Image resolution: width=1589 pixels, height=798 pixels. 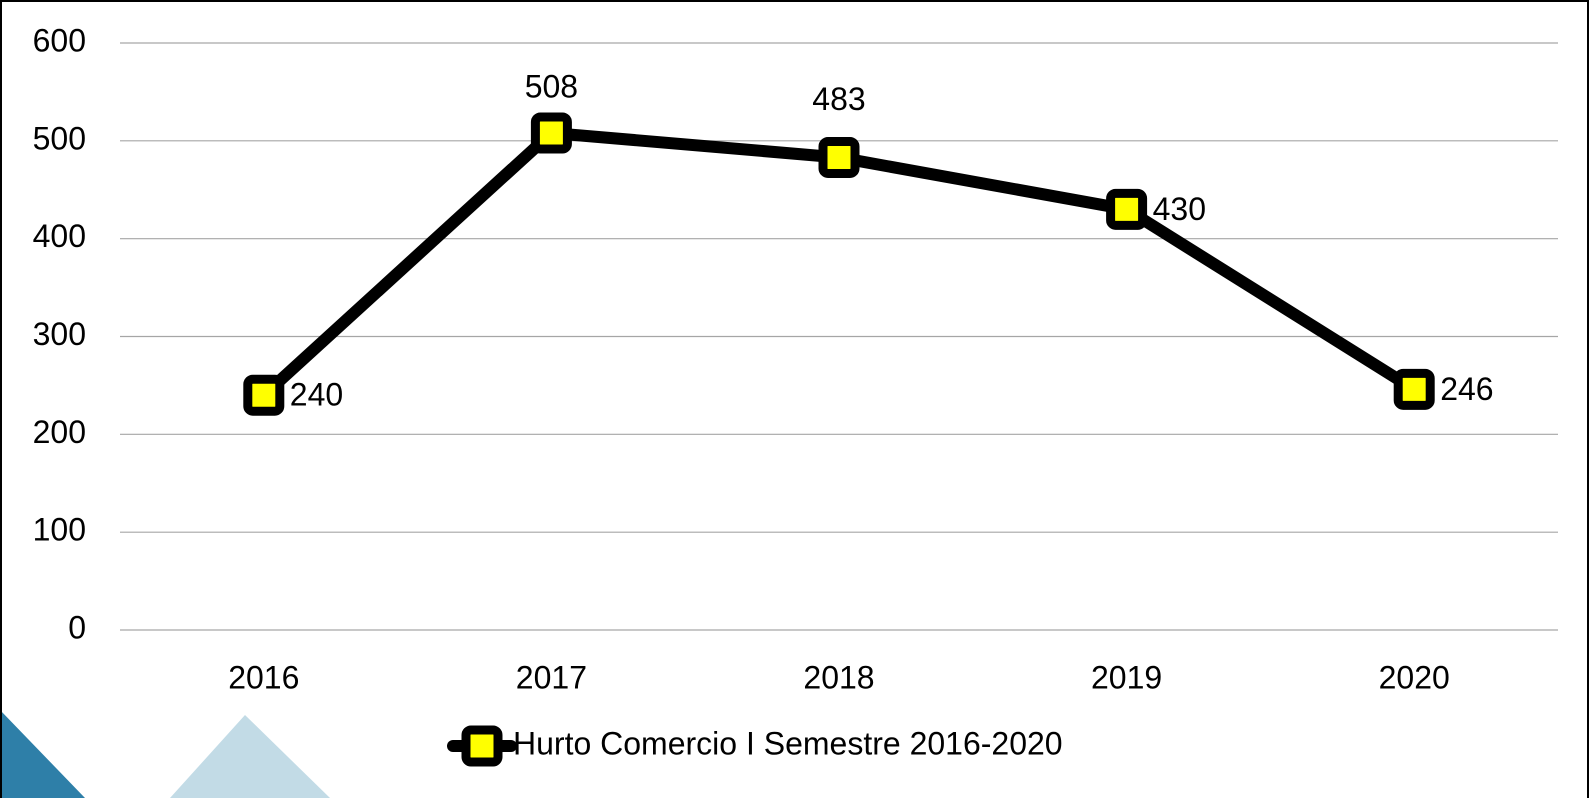 What do you see at coordinates (59, 432) in the screenshot?
I see `y-tick-label: 200` at bounding box center [59, 432].